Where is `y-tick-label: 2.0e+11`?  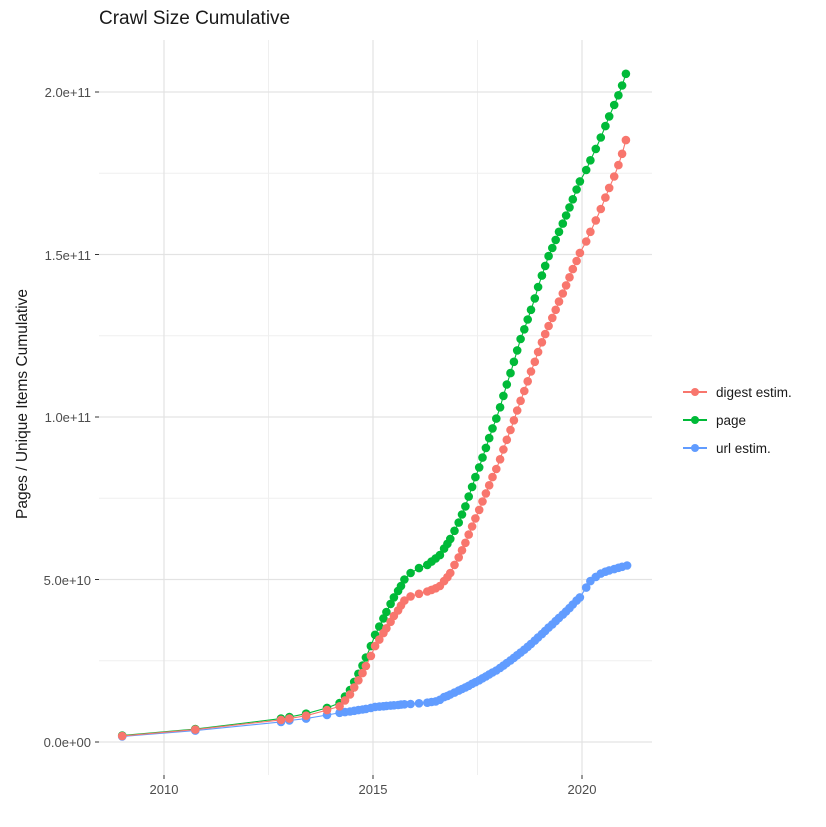 y-tick-label: 2.0e+11 is located at coordinates (67, 92).